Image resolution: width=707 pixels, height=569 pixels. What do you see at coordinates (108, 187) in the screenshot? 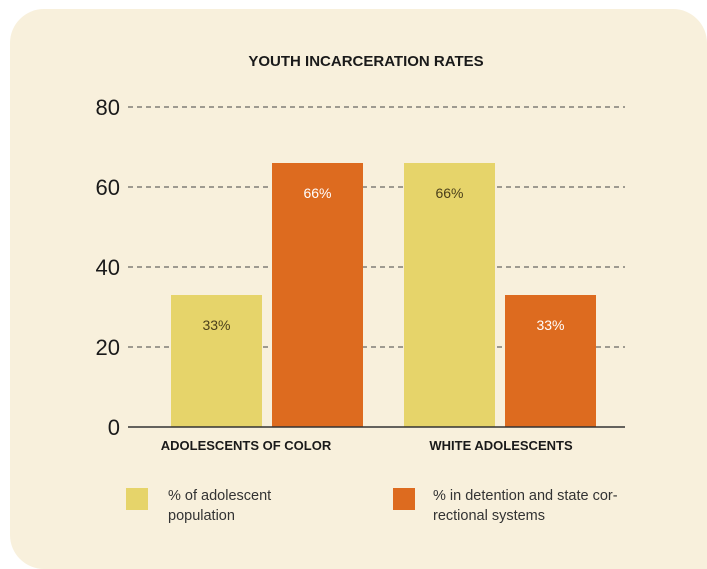
I see `y-tick-label: 60` at bounding box center [108, 187].